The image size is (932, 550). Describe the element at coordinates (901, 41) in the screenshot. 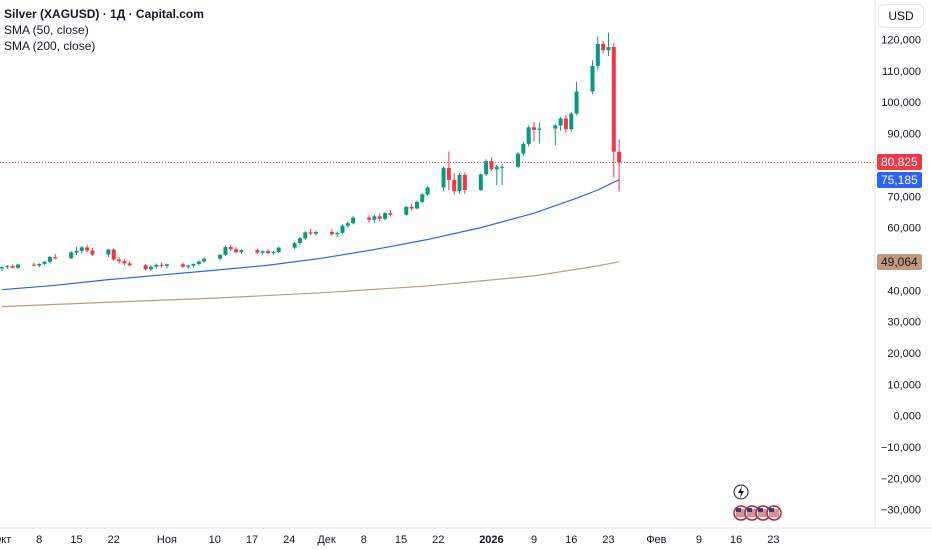

I see `y-tick-label: 120,000` at that location.